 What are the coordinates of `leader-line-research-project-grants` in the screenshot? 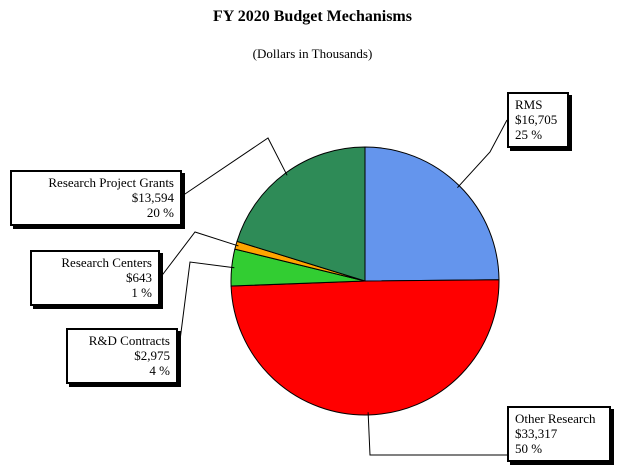 It's located at (234, 167).